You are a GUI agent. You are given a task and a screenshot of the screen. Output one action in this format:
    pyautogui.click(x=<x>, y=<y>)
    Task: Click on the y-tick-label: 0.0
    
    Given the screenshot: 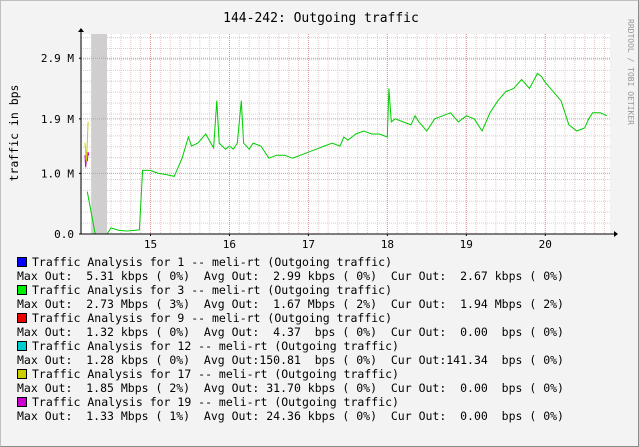 What is the action you would take?
    pyautogui.click(x=64, y=234)
    